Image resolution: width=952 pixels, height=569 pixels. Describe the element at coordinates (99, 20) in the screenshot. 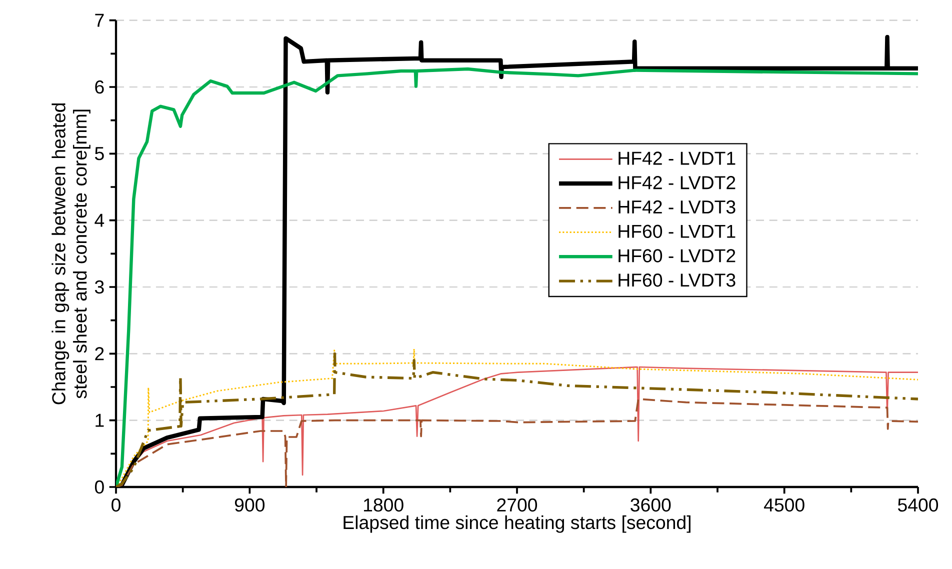

I see `y-tick-label: 7` at that location.